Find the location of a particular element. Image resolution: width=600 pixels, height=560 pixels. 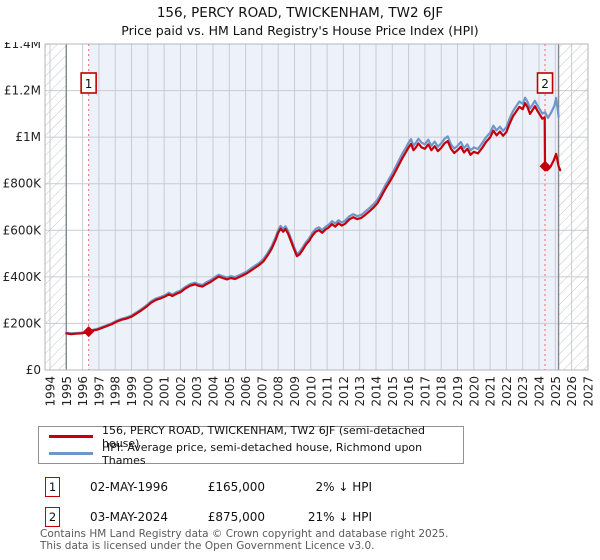

x-tick-label-2002: 2002 is located at coordinates (181, 391).